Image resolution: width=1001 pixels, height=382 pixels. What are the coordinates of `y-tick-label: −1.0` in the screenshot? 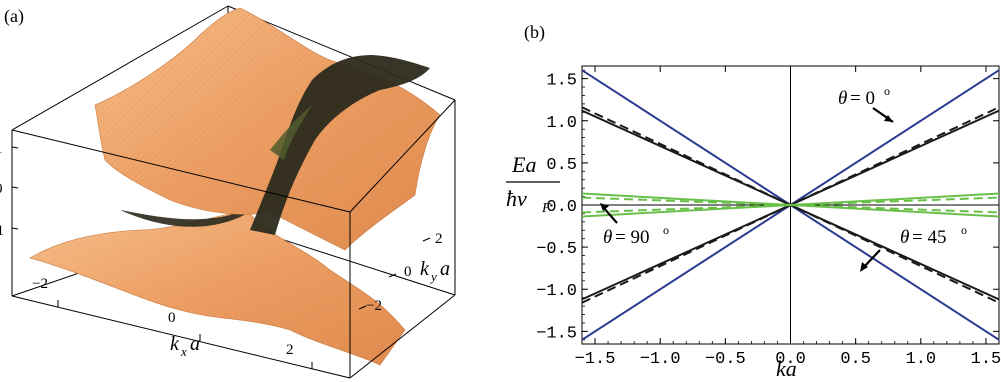 It's located at (556, 291).